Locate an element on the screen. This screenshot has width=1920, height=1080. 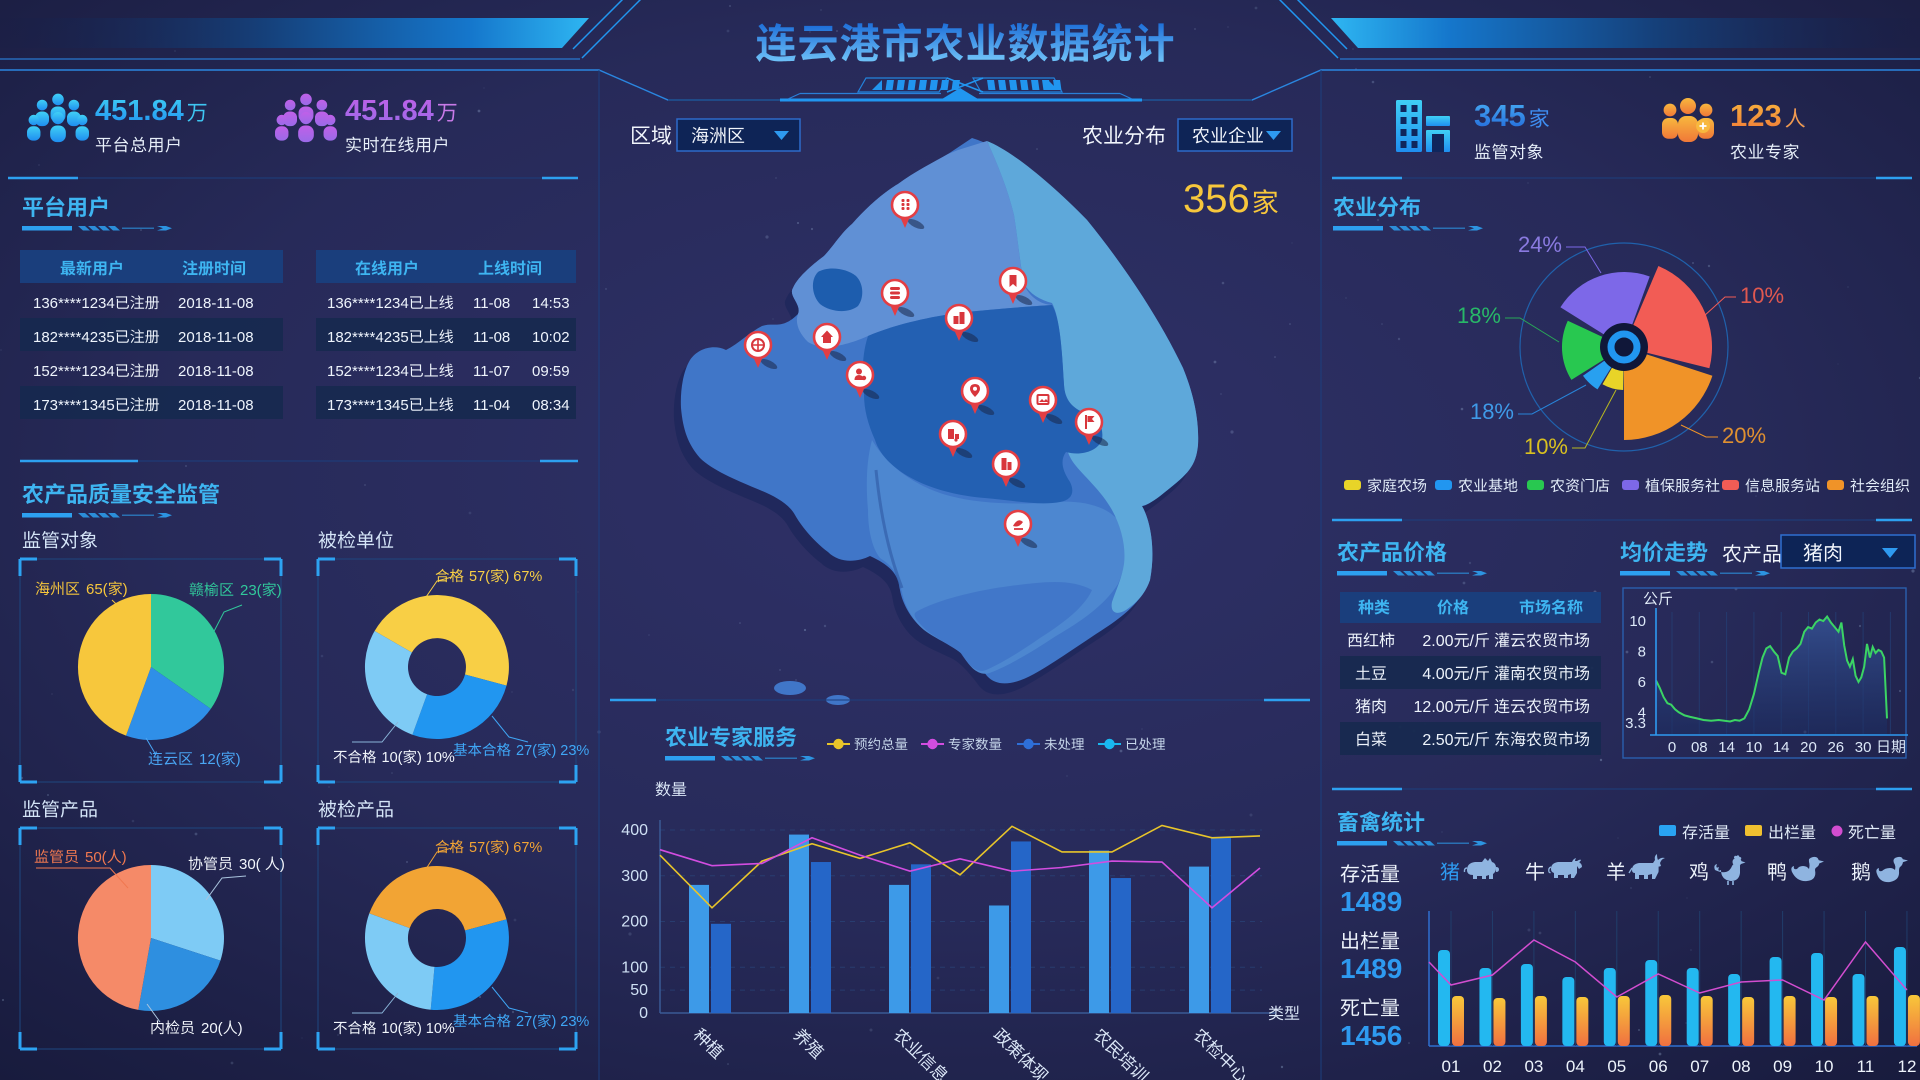
svg-text: 20% is located at coordinates (1744, 435).